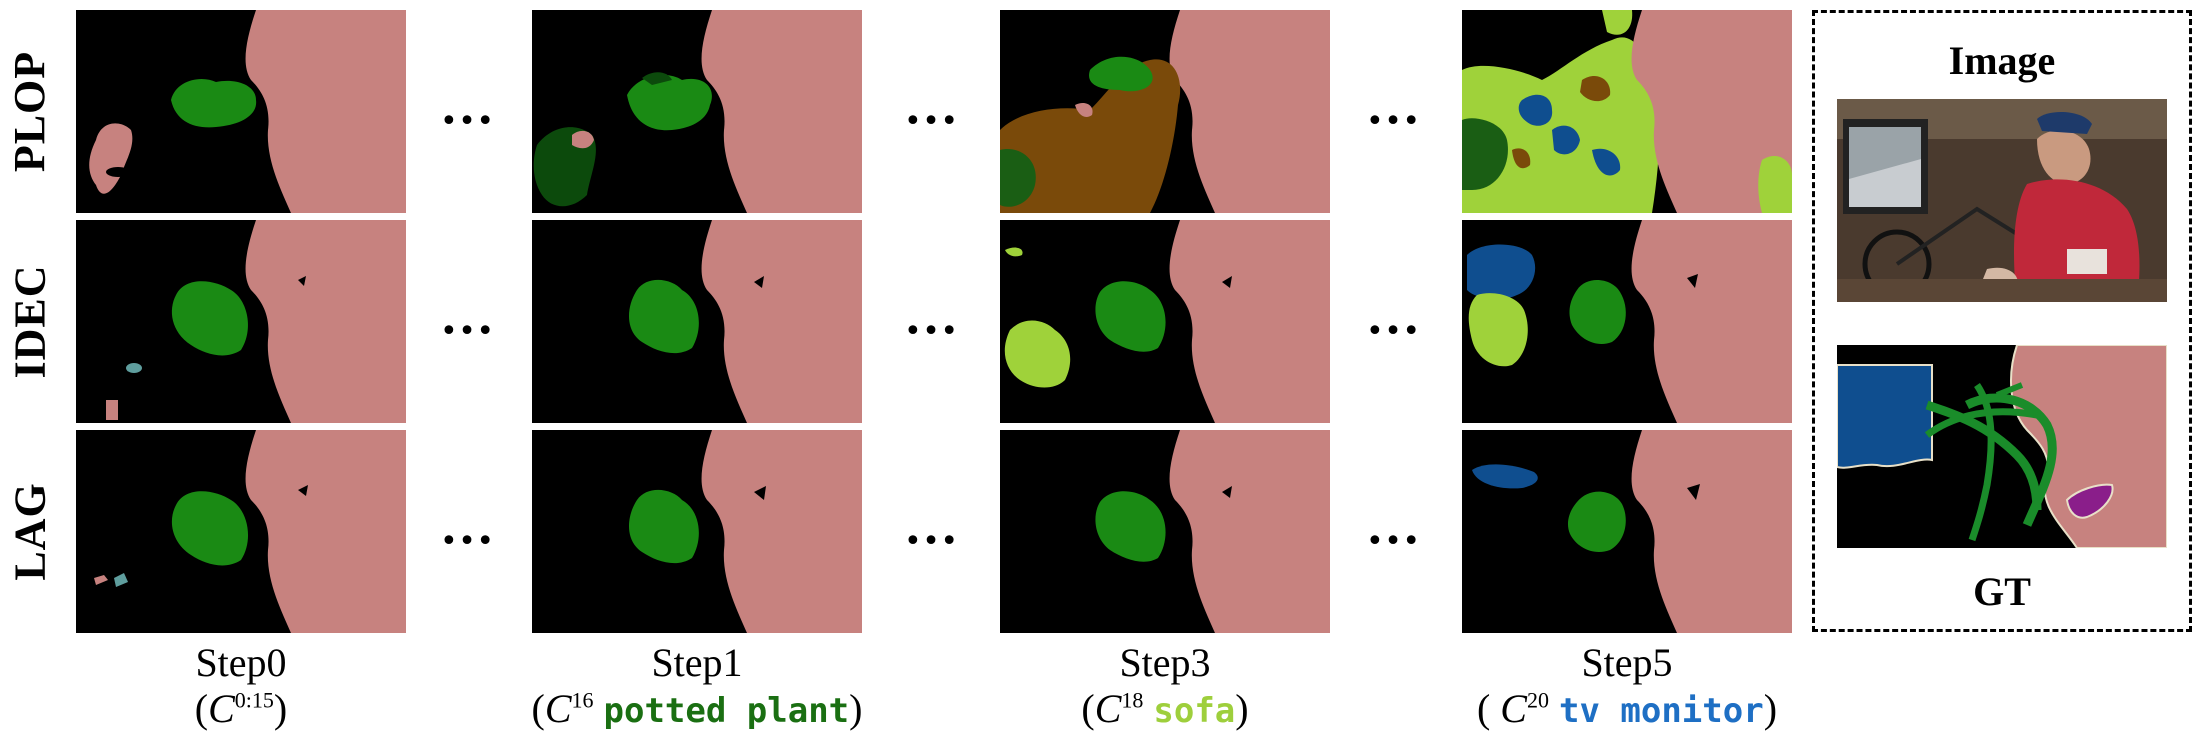  I want to click on idec-step3-mask, so click(1165, 321).